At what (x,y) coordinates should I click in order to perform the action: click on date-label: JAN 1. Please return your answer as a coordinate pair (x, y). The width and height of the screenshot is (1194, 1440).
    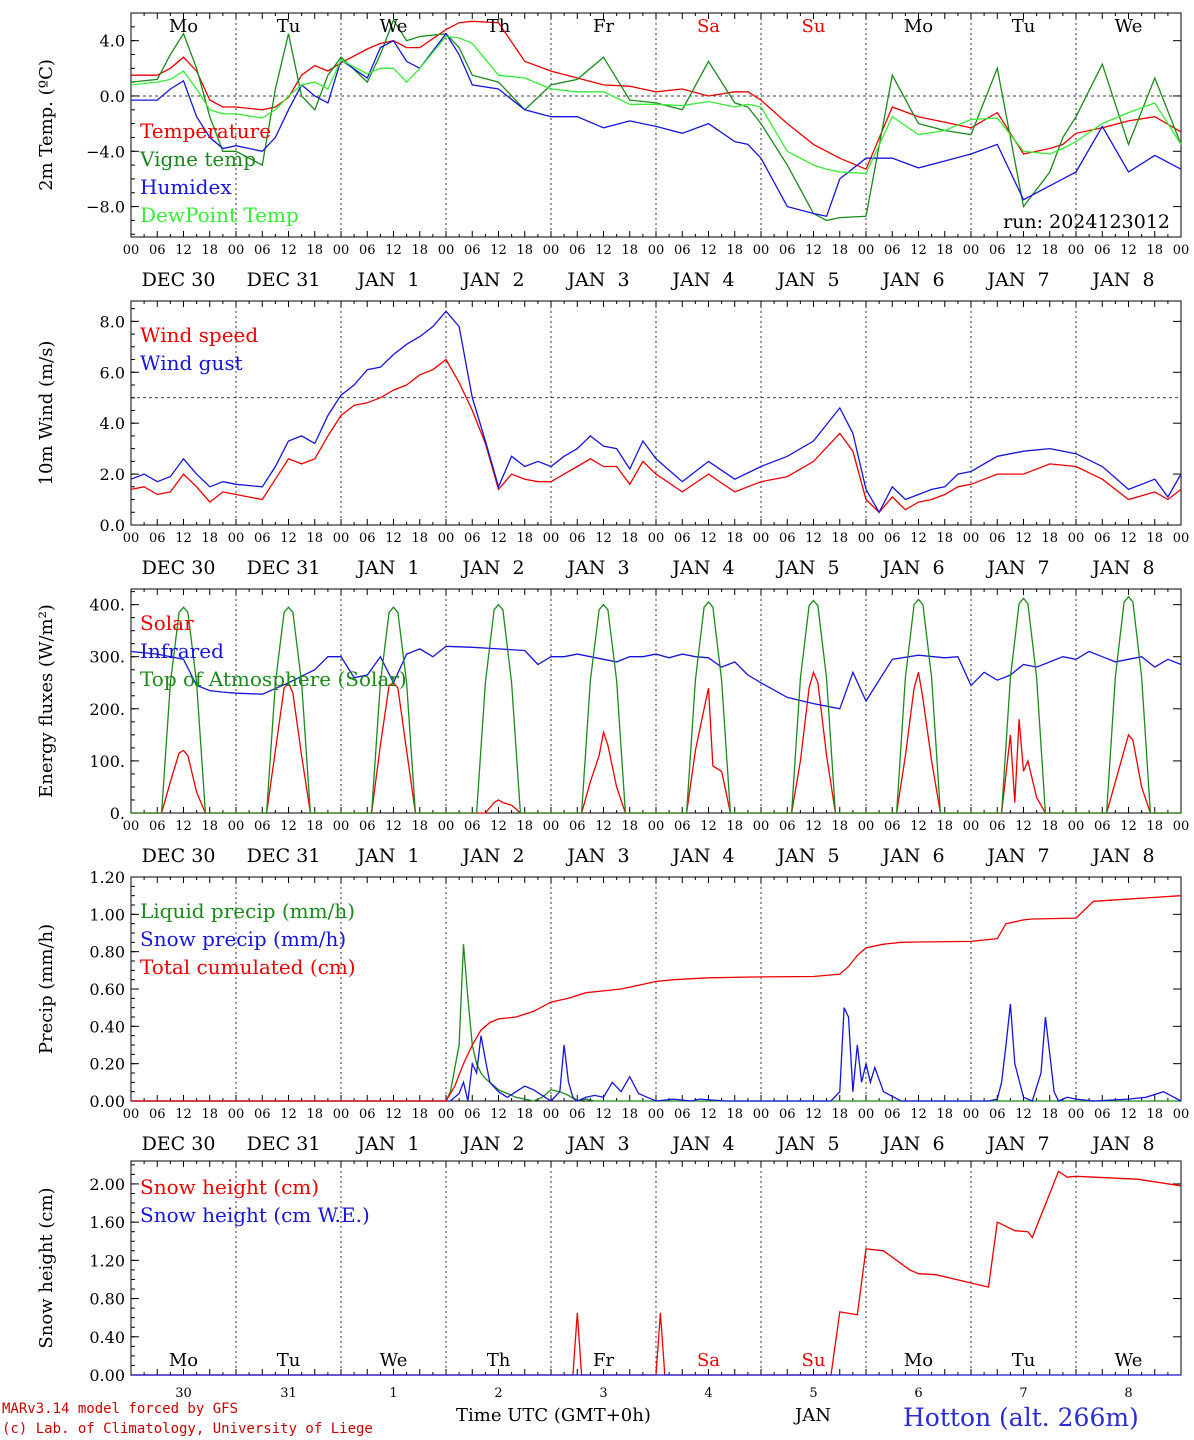
    Looking at the image, I should click on (387, 568).